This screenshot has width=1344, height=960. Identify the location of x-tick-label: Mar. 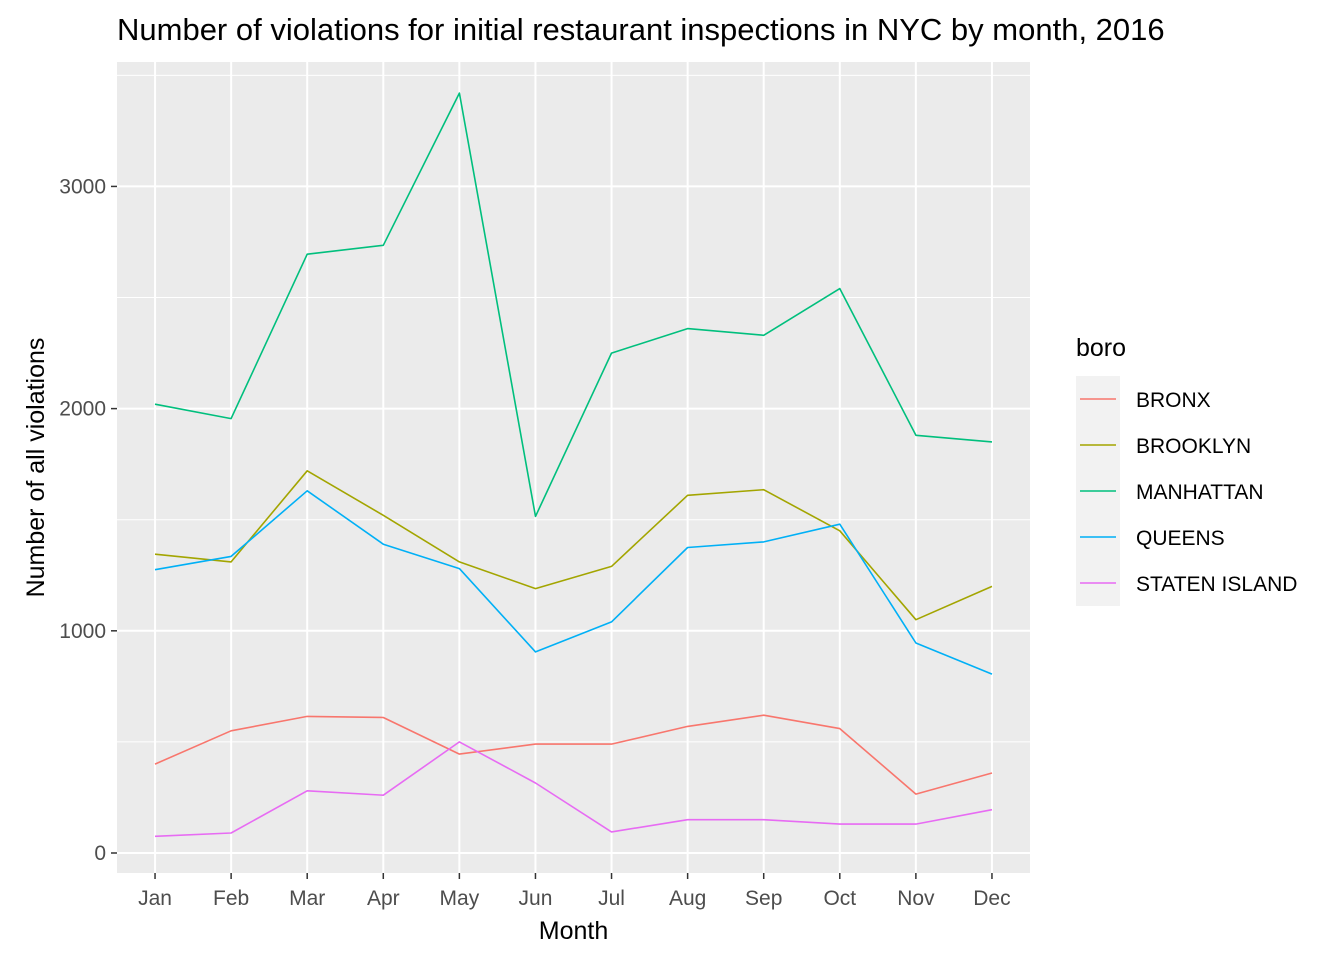
(307, 898).